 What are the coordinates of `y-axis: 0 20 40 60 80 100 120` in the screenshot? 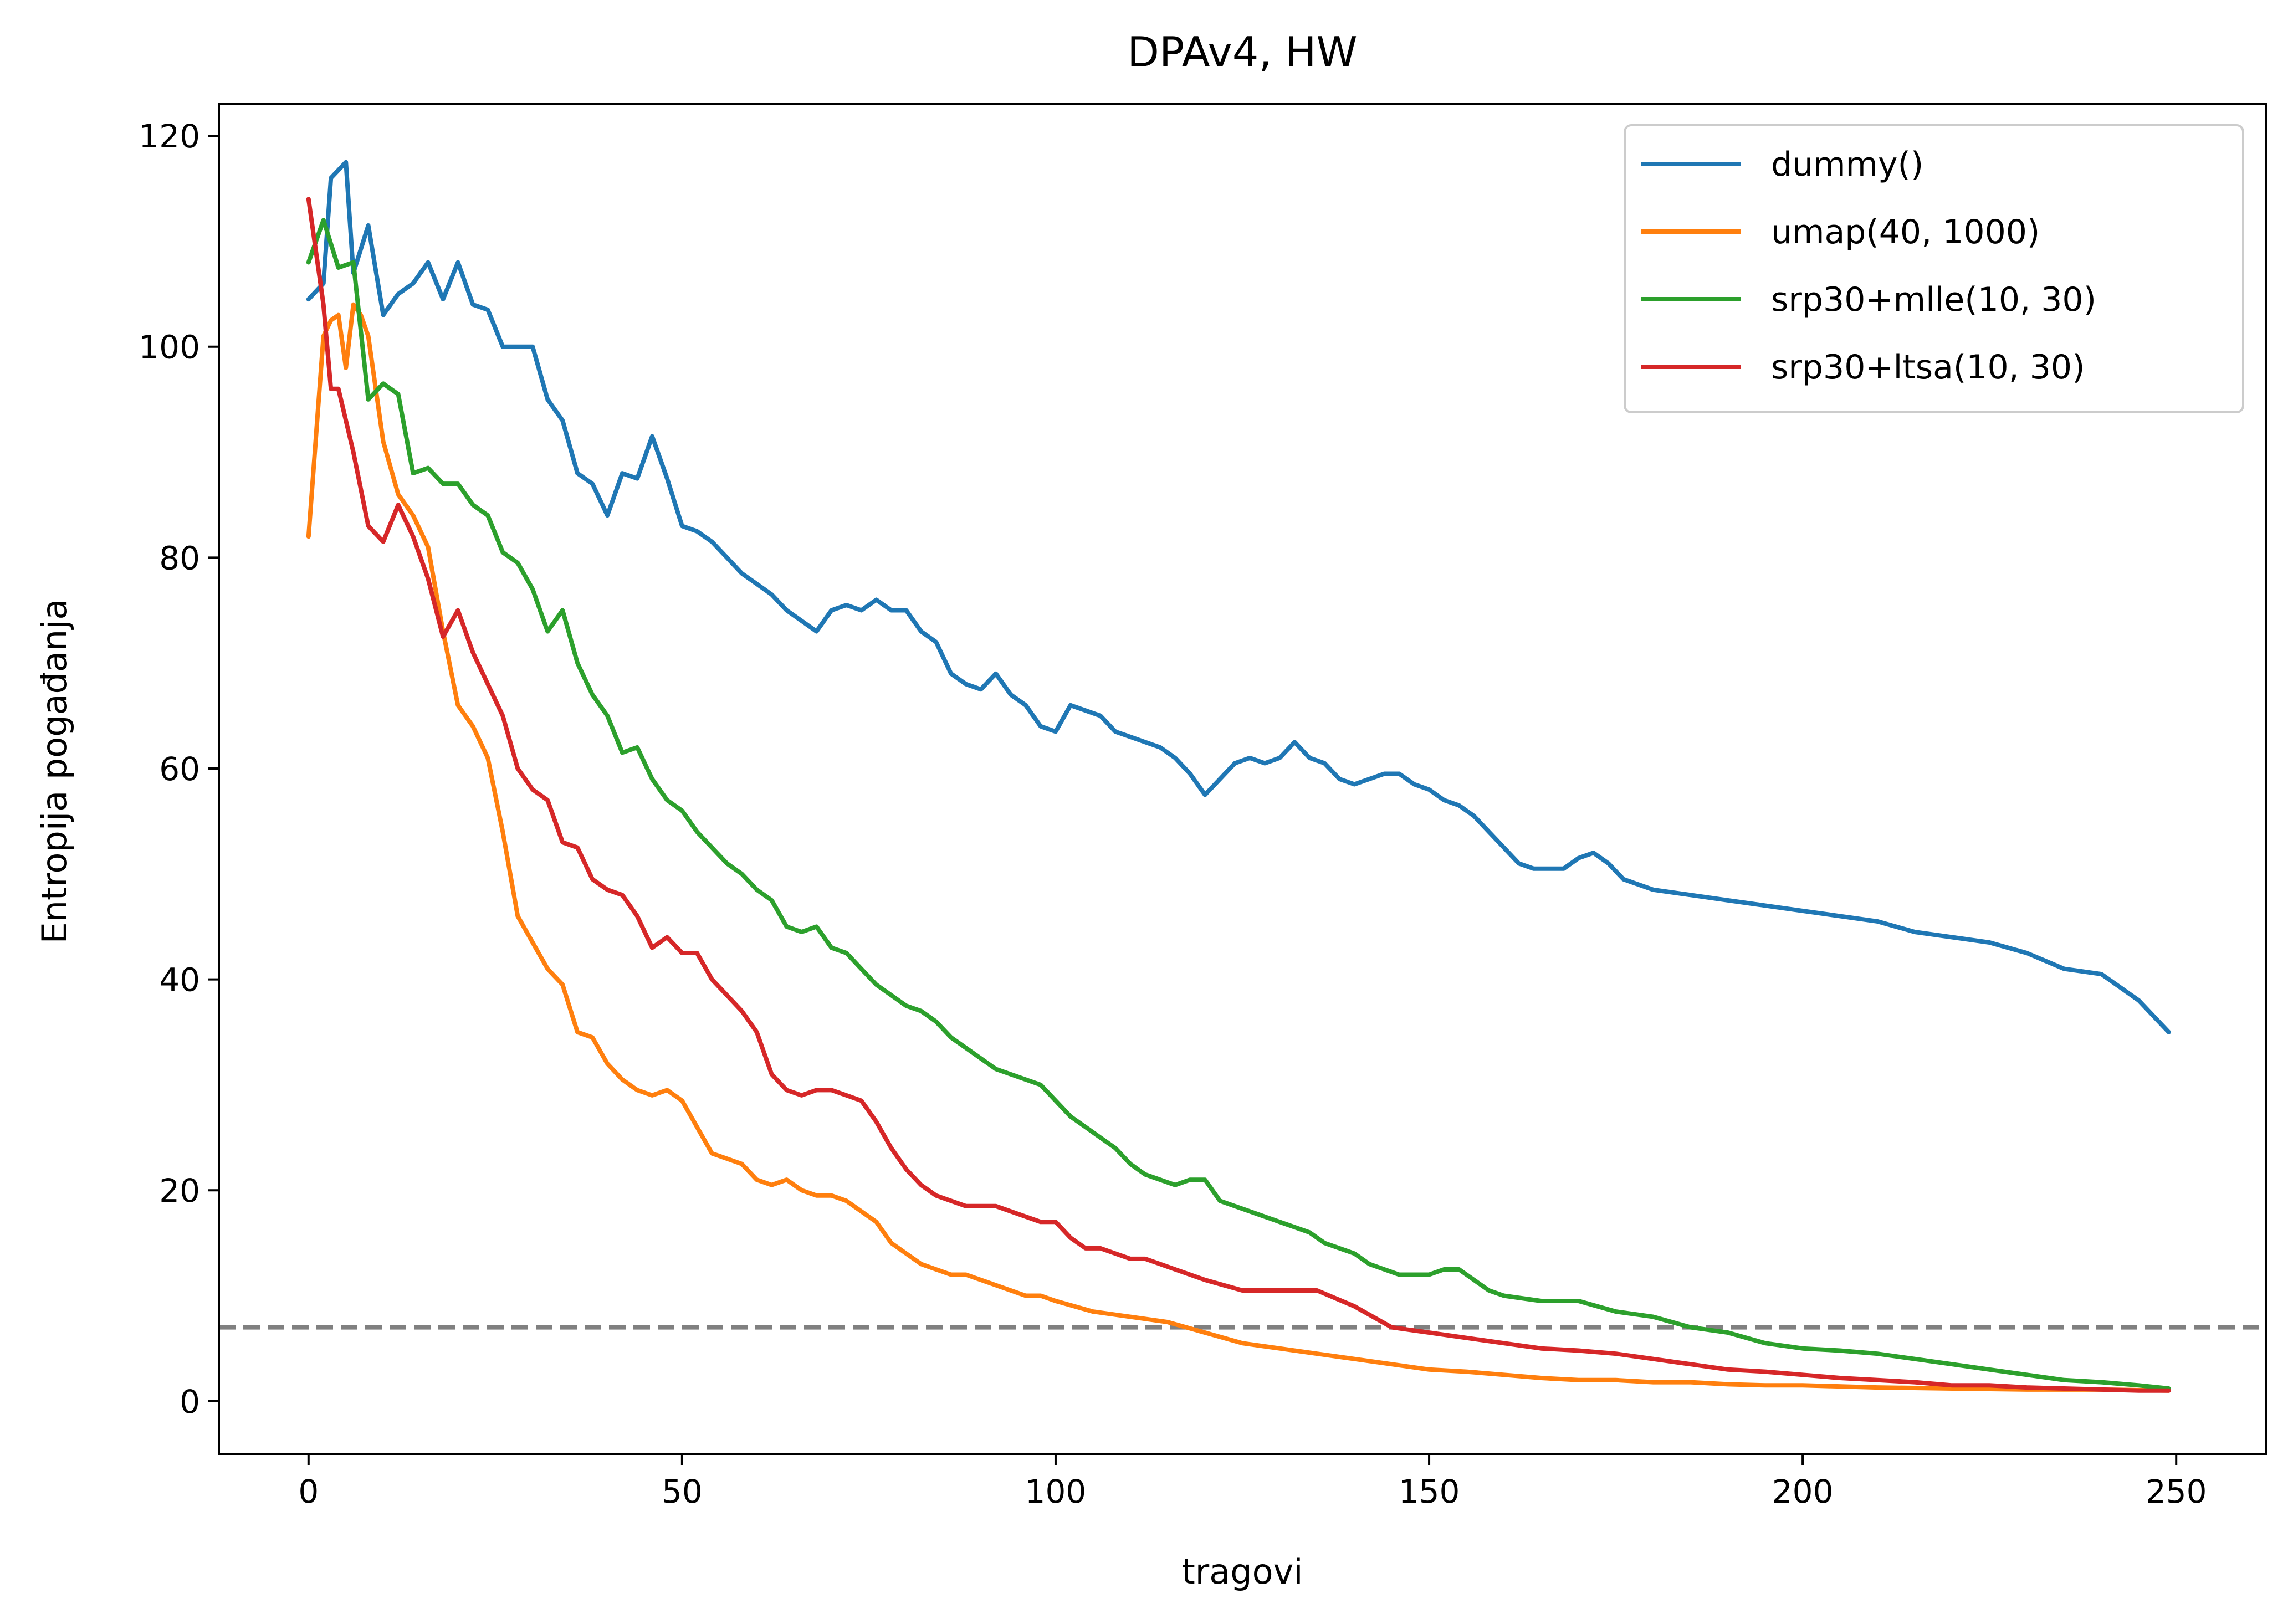 It's located at (179, 769).